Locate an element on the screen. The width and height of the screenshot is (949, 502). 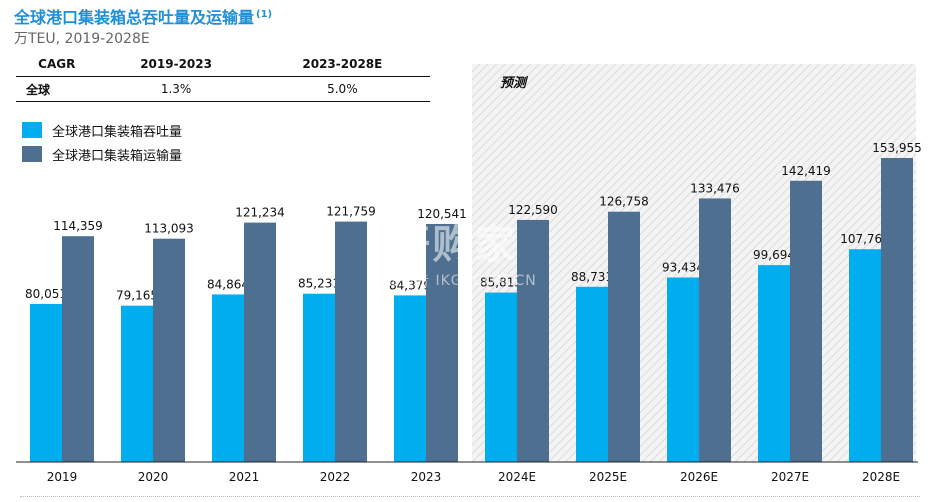
data-label-throughput-2026E: 93,434 is located at coordinates (683, 268).